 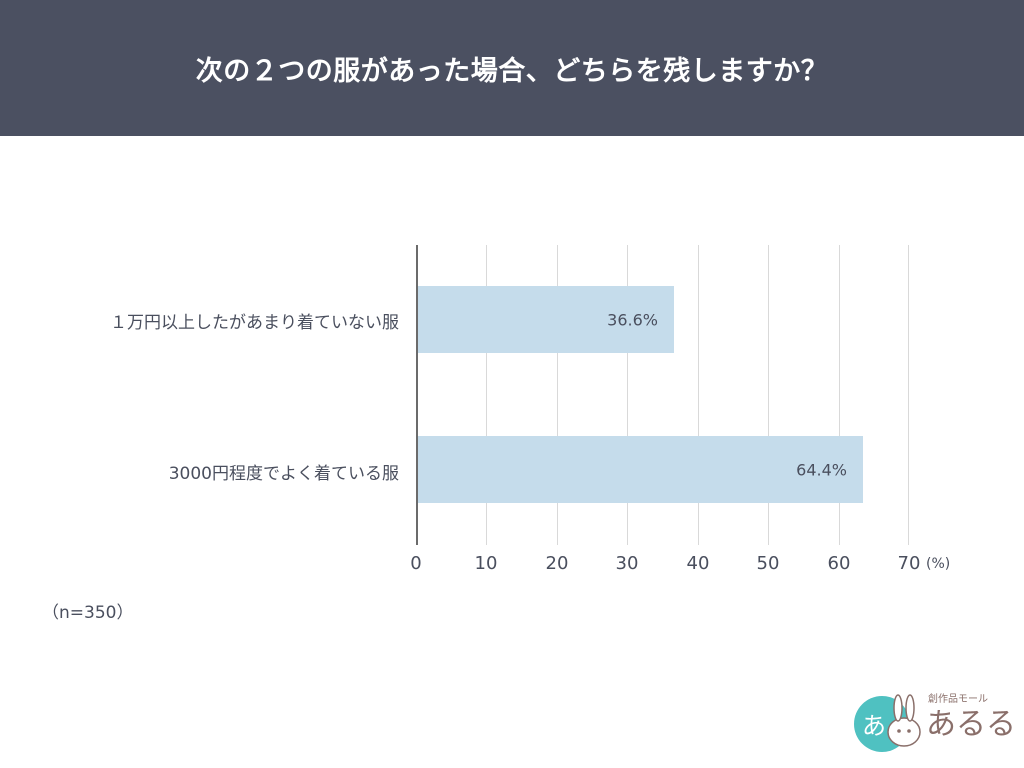 What do you see at coordinates (839, 563) in the screenshot?
I see `x-tick-60: 60` at bounding box center [839, 563].